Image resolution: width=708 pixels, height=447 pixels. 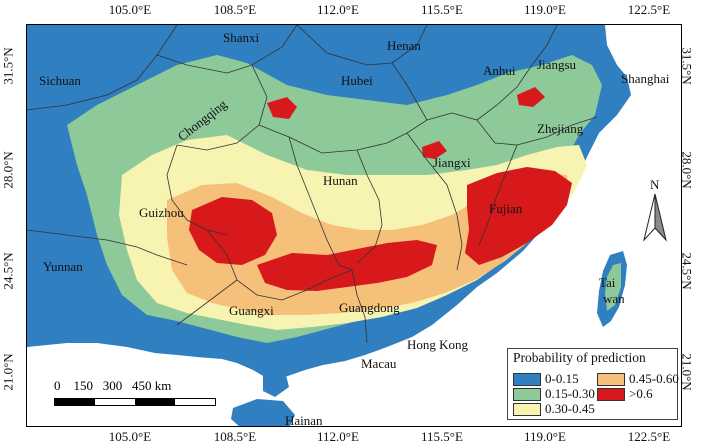 What do you see at coordinates (570, 408) in the screenshot?
I see `legend-label: 0.30-0.45` at bounding box center [570, 408].